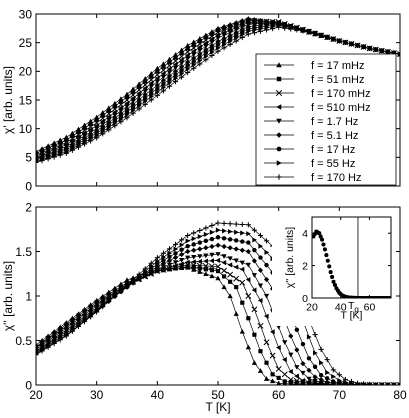  What do you see at coordinates (353, 307) in the screenshot?
I see `tg-annotation: Tg` at bounding box center [353, 307].